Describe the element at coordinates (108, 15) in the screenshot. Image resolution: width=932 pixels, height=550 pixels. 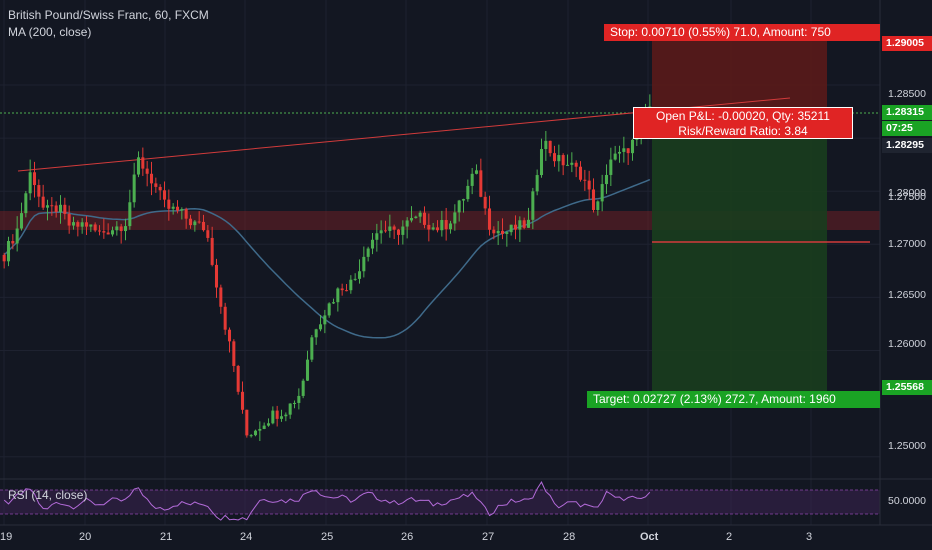
I see `symbol-title: British Pound/Swiss Franc, 60, FXCM` at that location.